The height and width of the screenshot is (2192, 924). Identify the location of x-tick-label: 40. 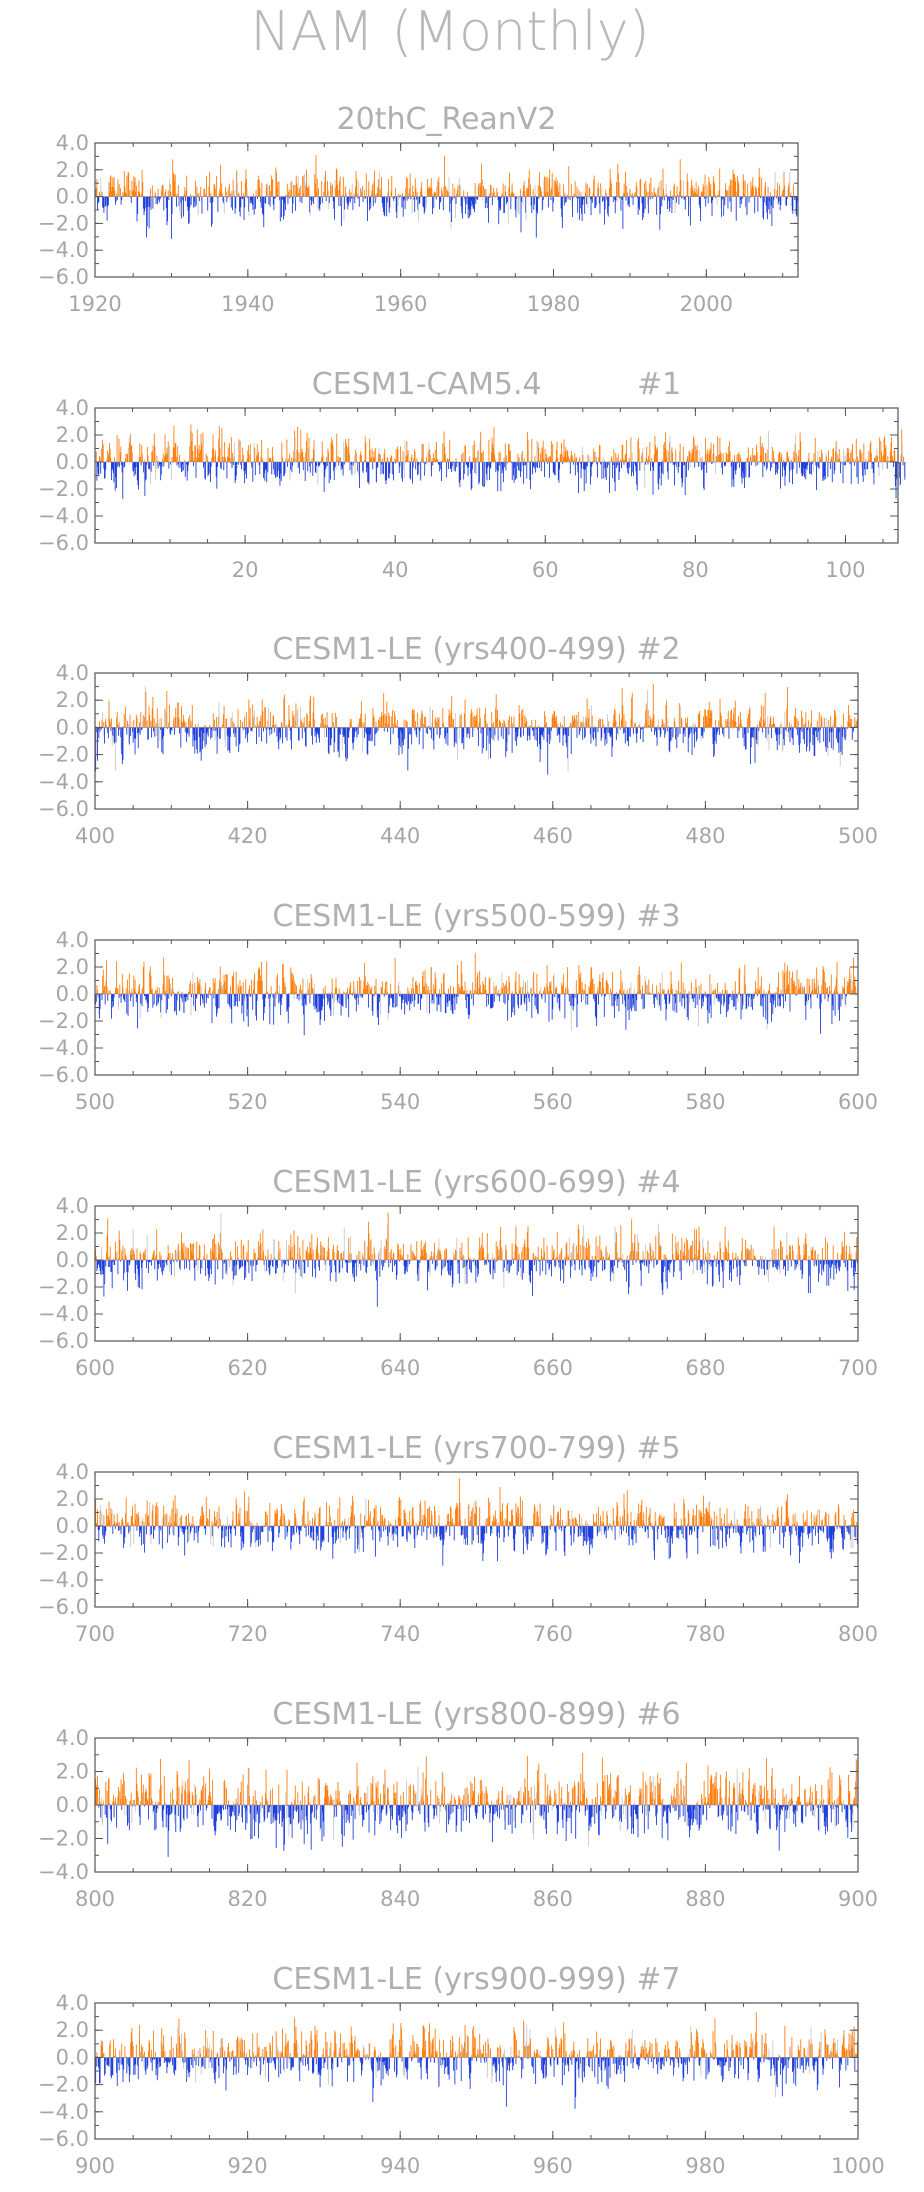
(395, 570).